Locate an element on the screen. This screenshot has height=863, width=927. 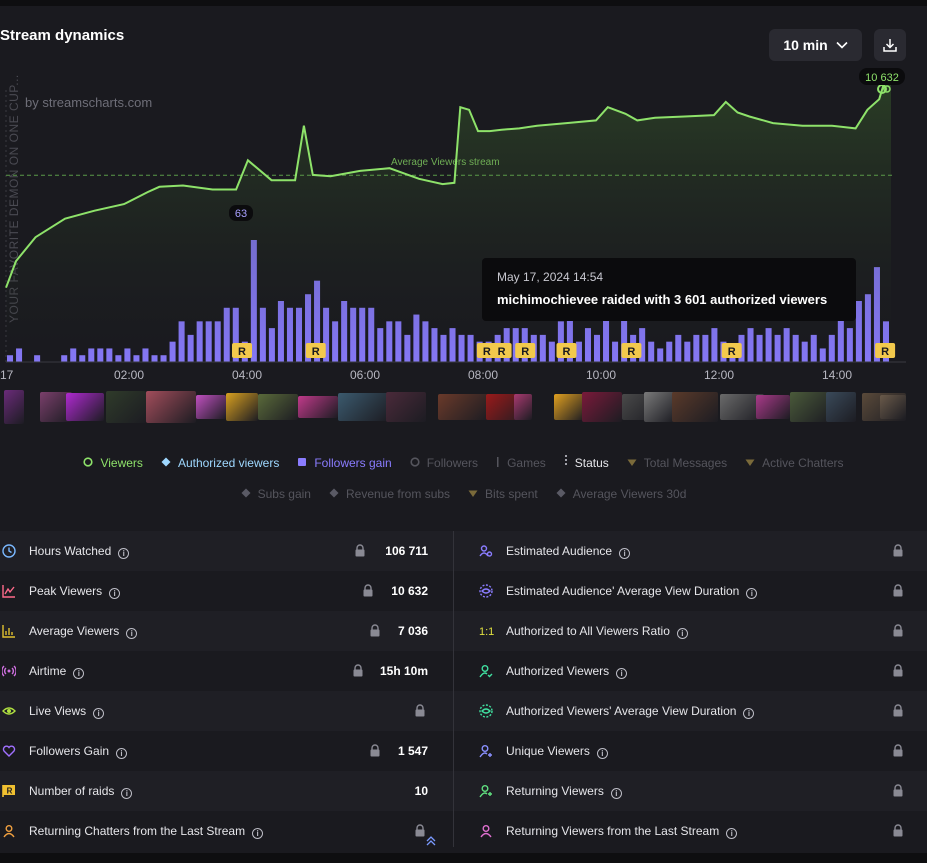
legend-item: Viewers is located at coordinates (113, 462).